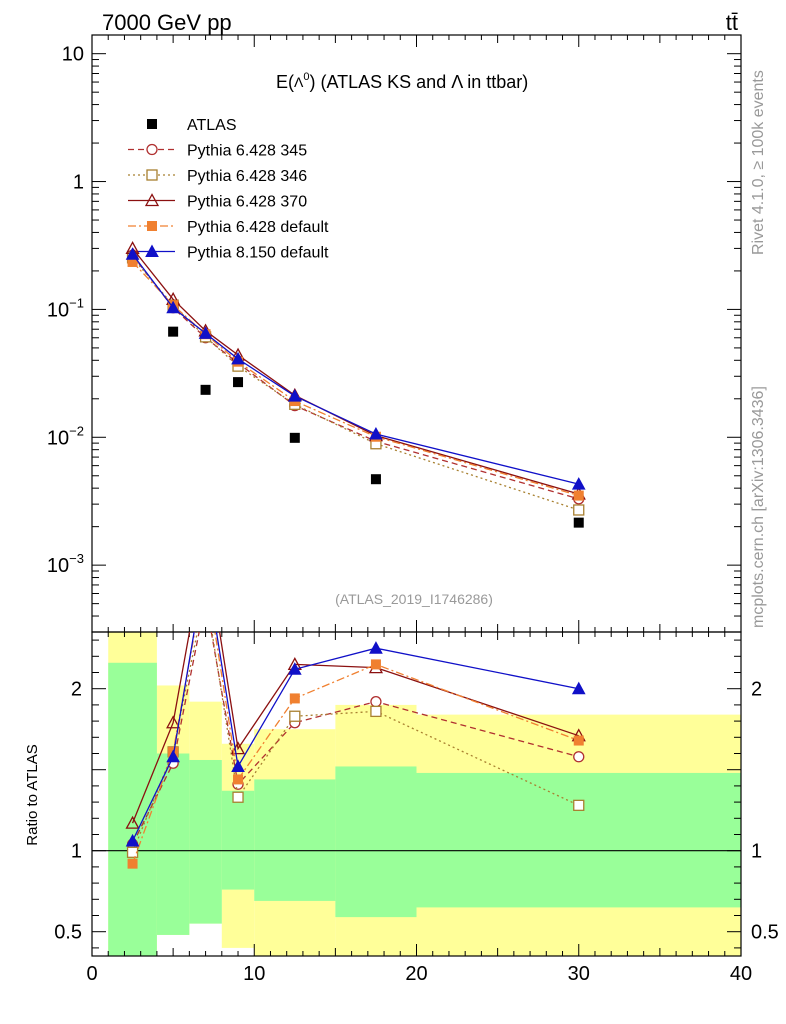 The width and height of the screenshot is (786, 1024). I want to click on chart-title: E(Λ0) (ATLAS KS and Λ in ttbar), so click(402, 81).